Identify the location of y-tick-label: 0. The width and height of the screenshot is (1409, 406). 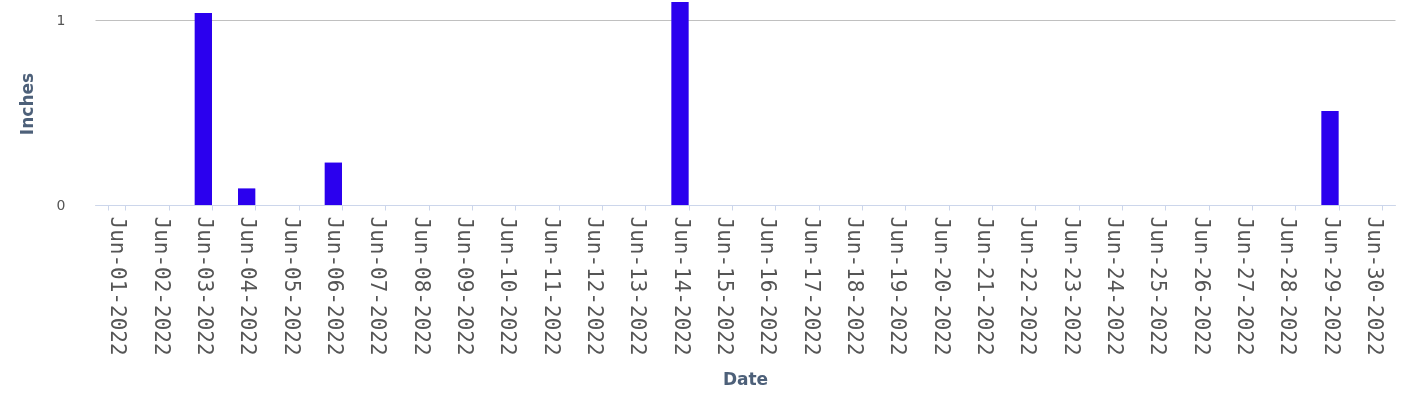
(61, 204).